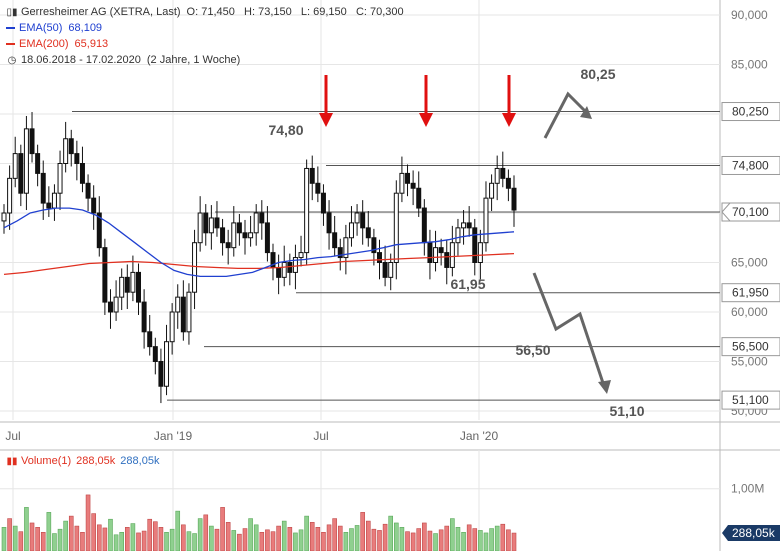 The width and height of the screenshot is (780, 551). I want to click on last-price-box, so click(750, 212).